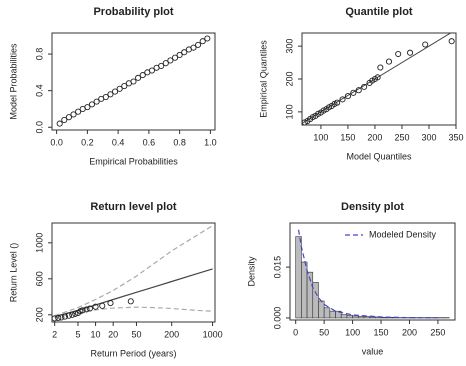  Describe the element at coordinates (118, 142) in the screenshot. I see `x-tick-label: 0.4` at that location.